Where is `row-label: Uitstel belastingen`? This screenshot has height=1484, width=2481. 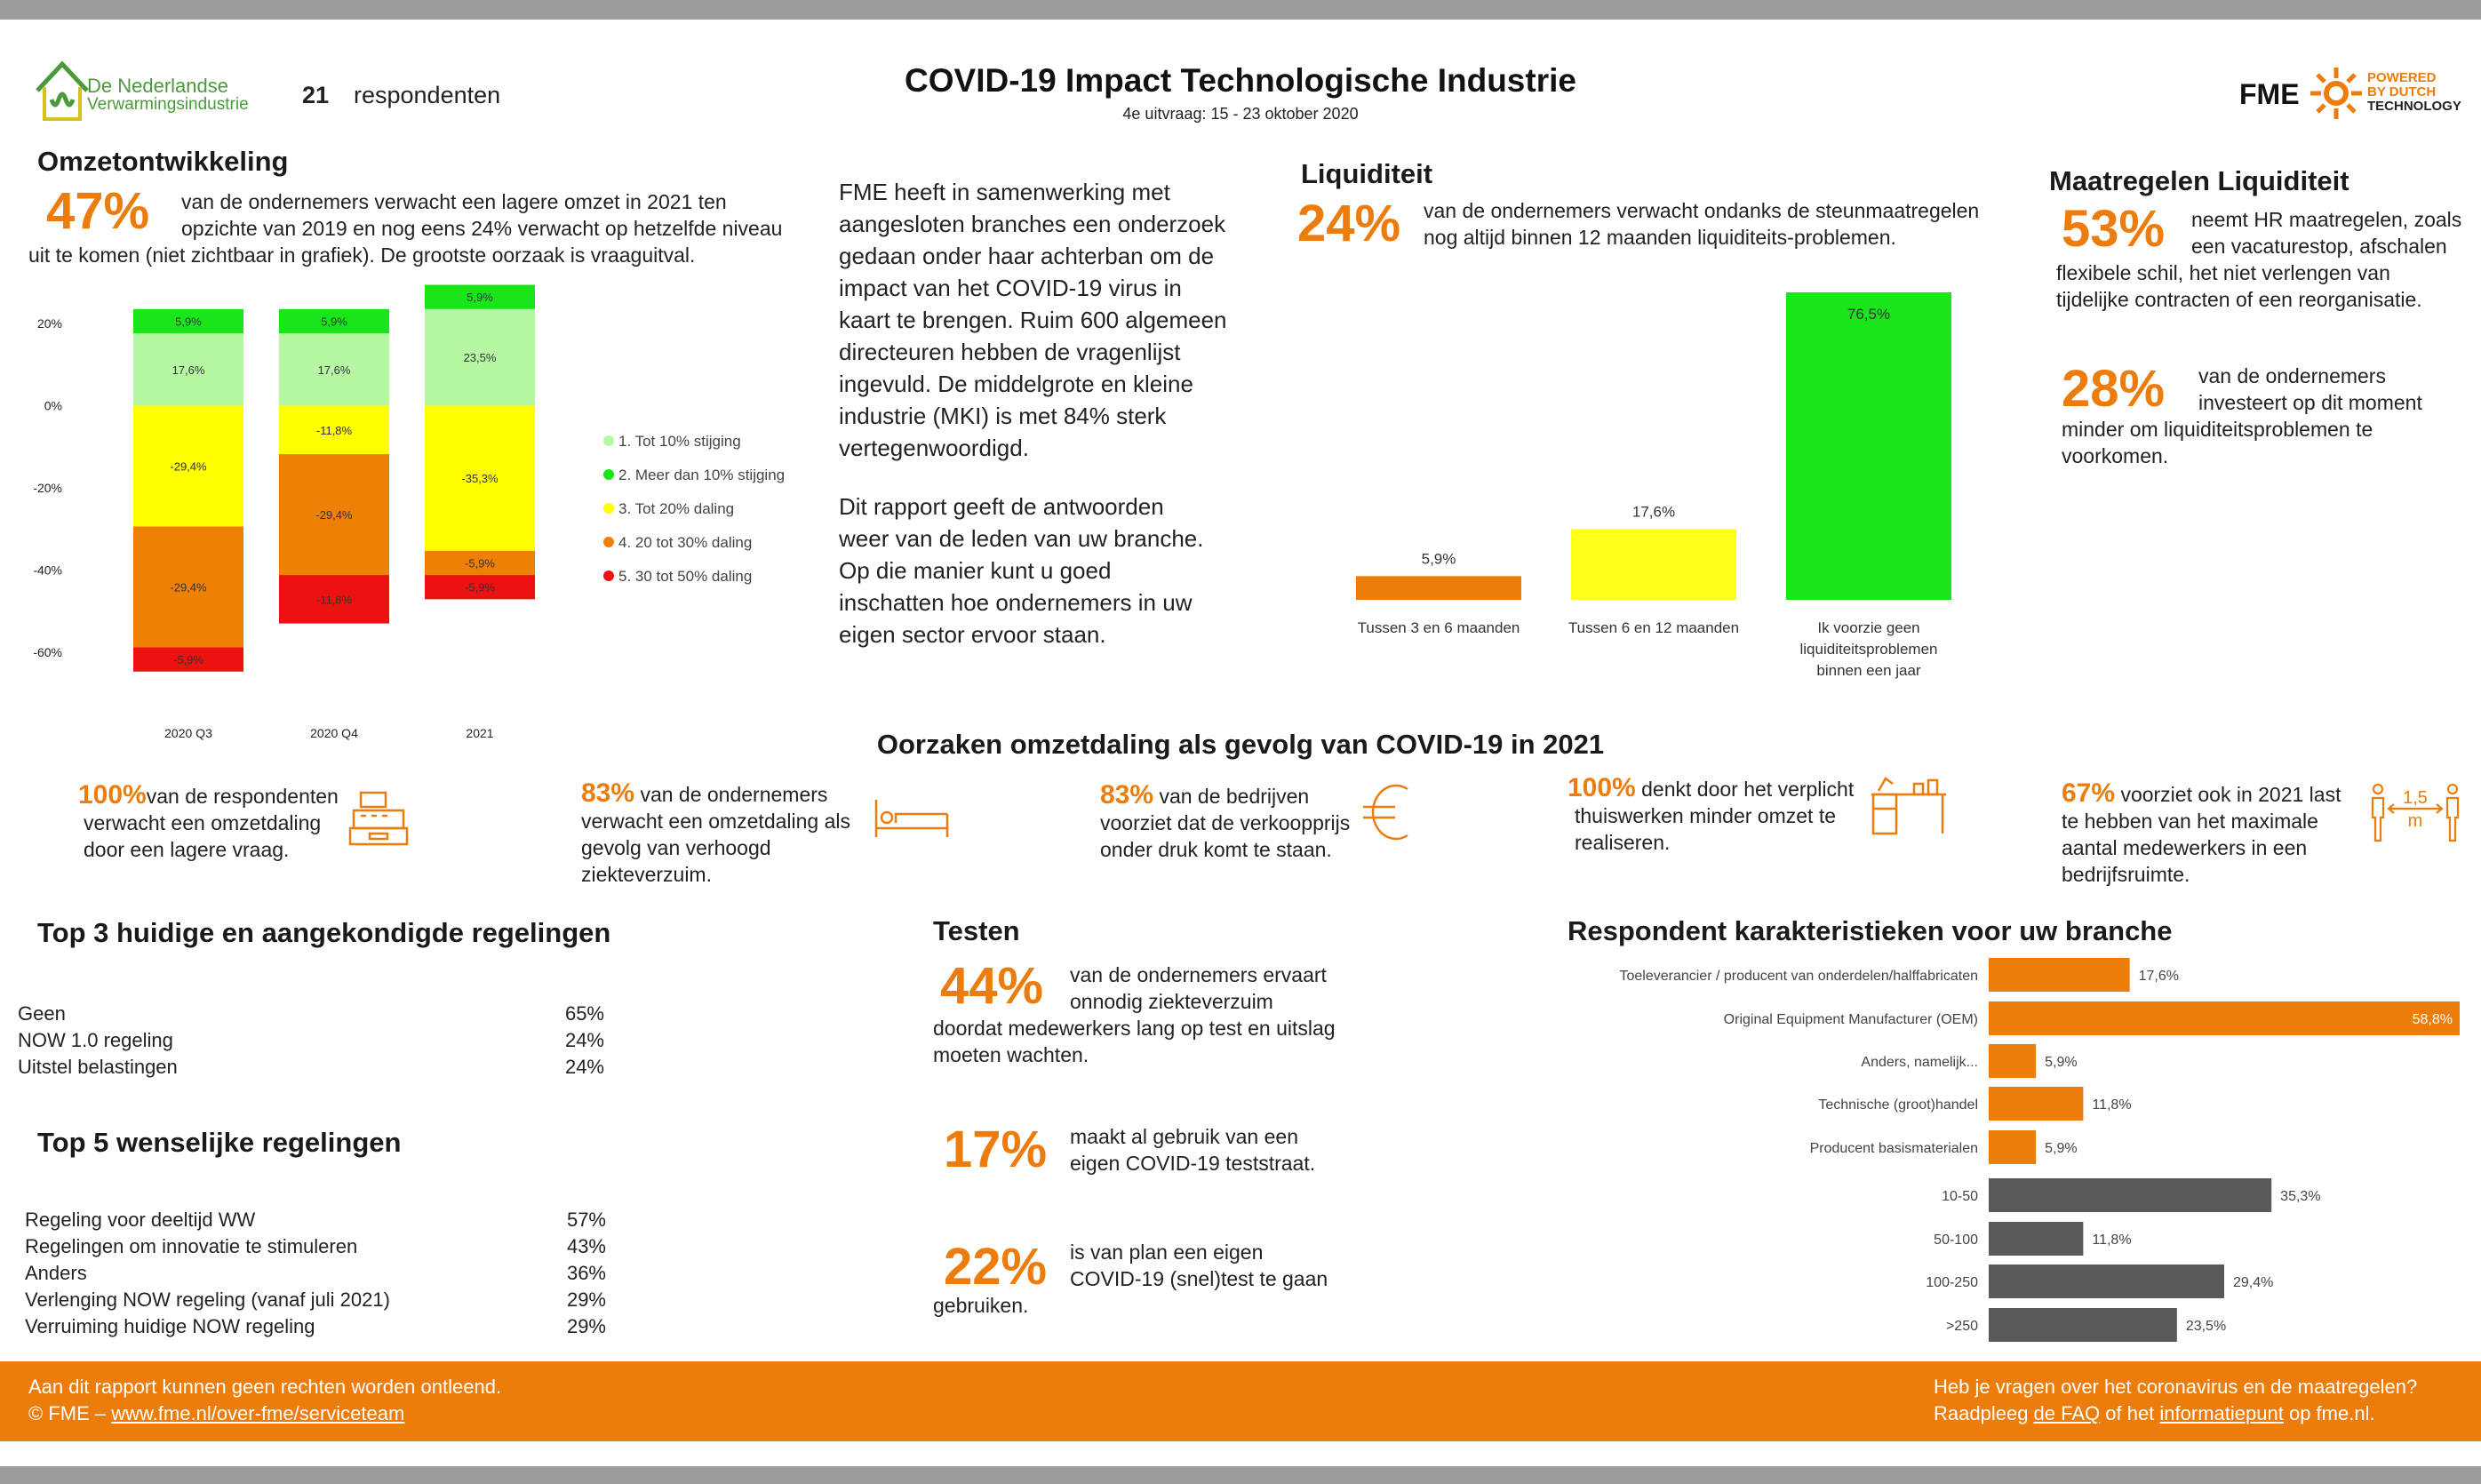
row-label: Uitstel belastingen is located at coordinates (98, 1067).